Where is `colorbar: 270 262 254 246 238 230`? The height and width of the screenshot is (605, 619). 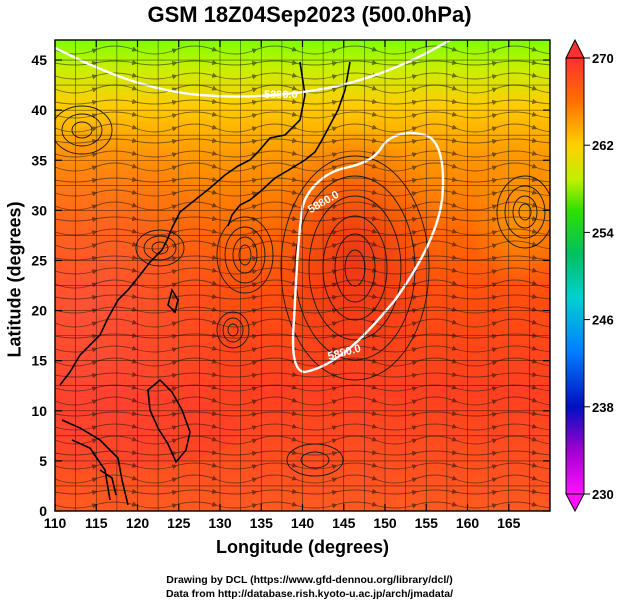 colorbar: 270 262 254 246 238 230 is located at coordinates (589, 275).